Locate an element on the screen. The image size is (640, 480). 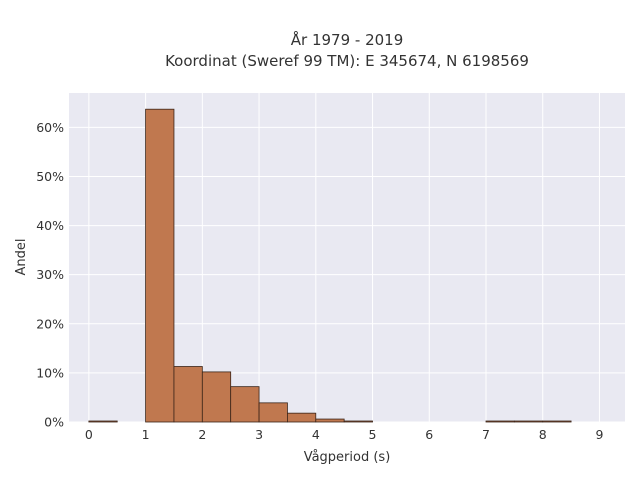
x-axis-label: Vågperiod (s) is located at coordinates (347, 457).